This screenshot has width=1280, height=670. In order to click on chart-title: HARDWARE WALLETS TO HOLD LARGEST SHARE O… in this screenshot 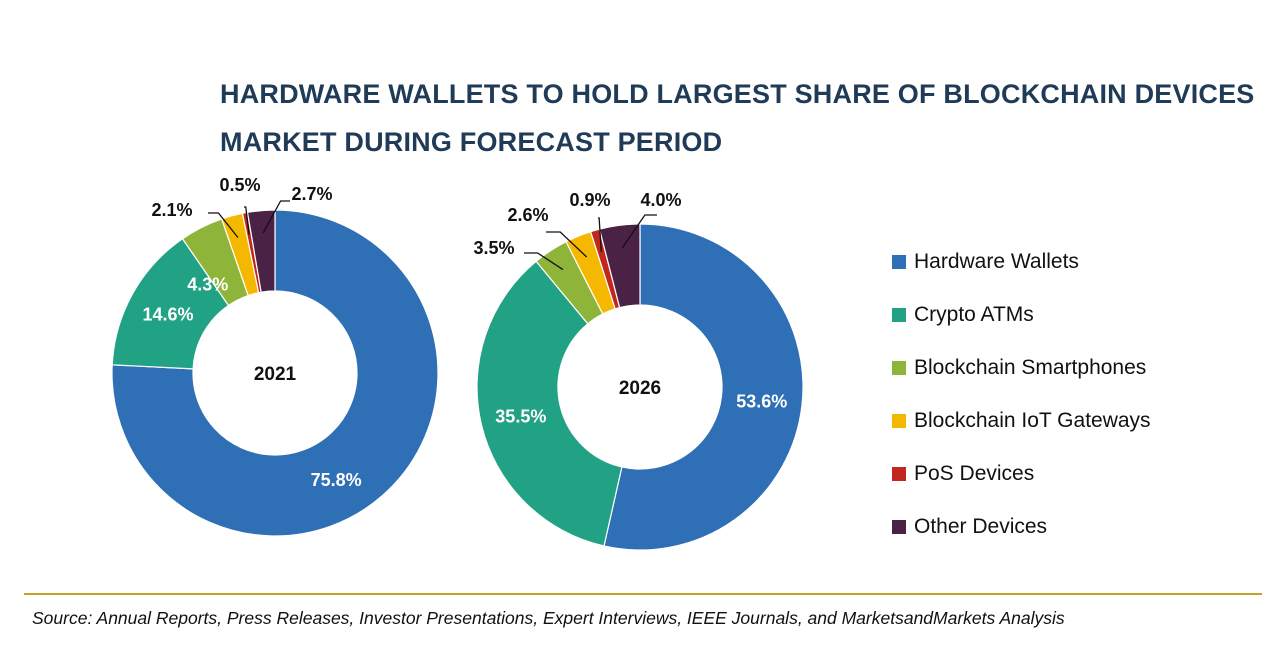, I will do `click(737, 118)`.